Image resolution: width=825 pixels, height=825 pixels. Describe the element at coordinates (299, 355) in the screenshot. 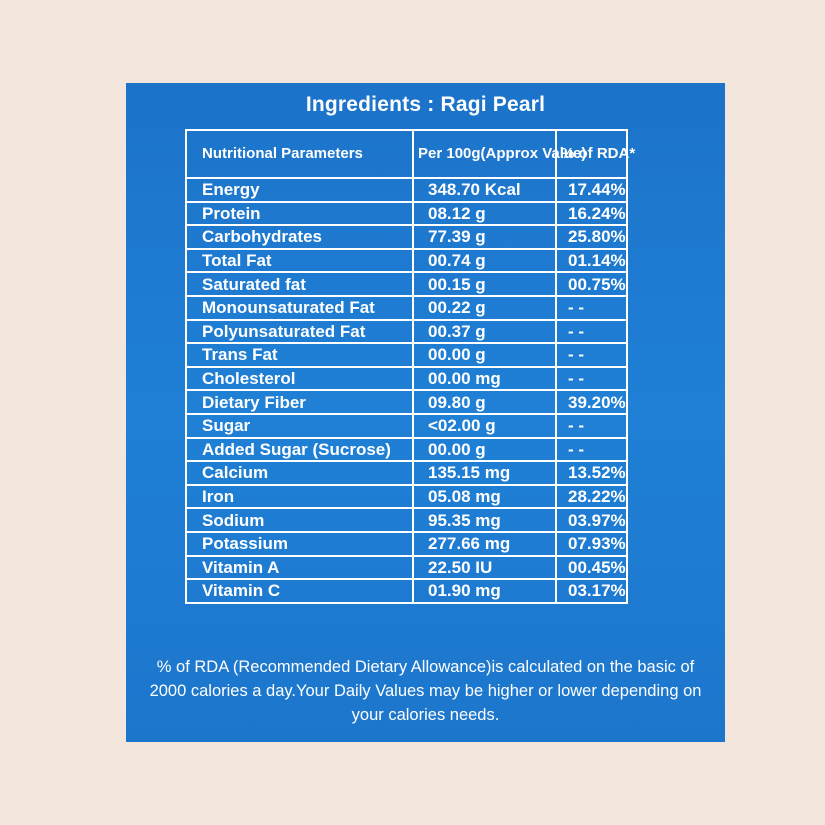

I see `parameter-cell: Trans Fat` at that location.